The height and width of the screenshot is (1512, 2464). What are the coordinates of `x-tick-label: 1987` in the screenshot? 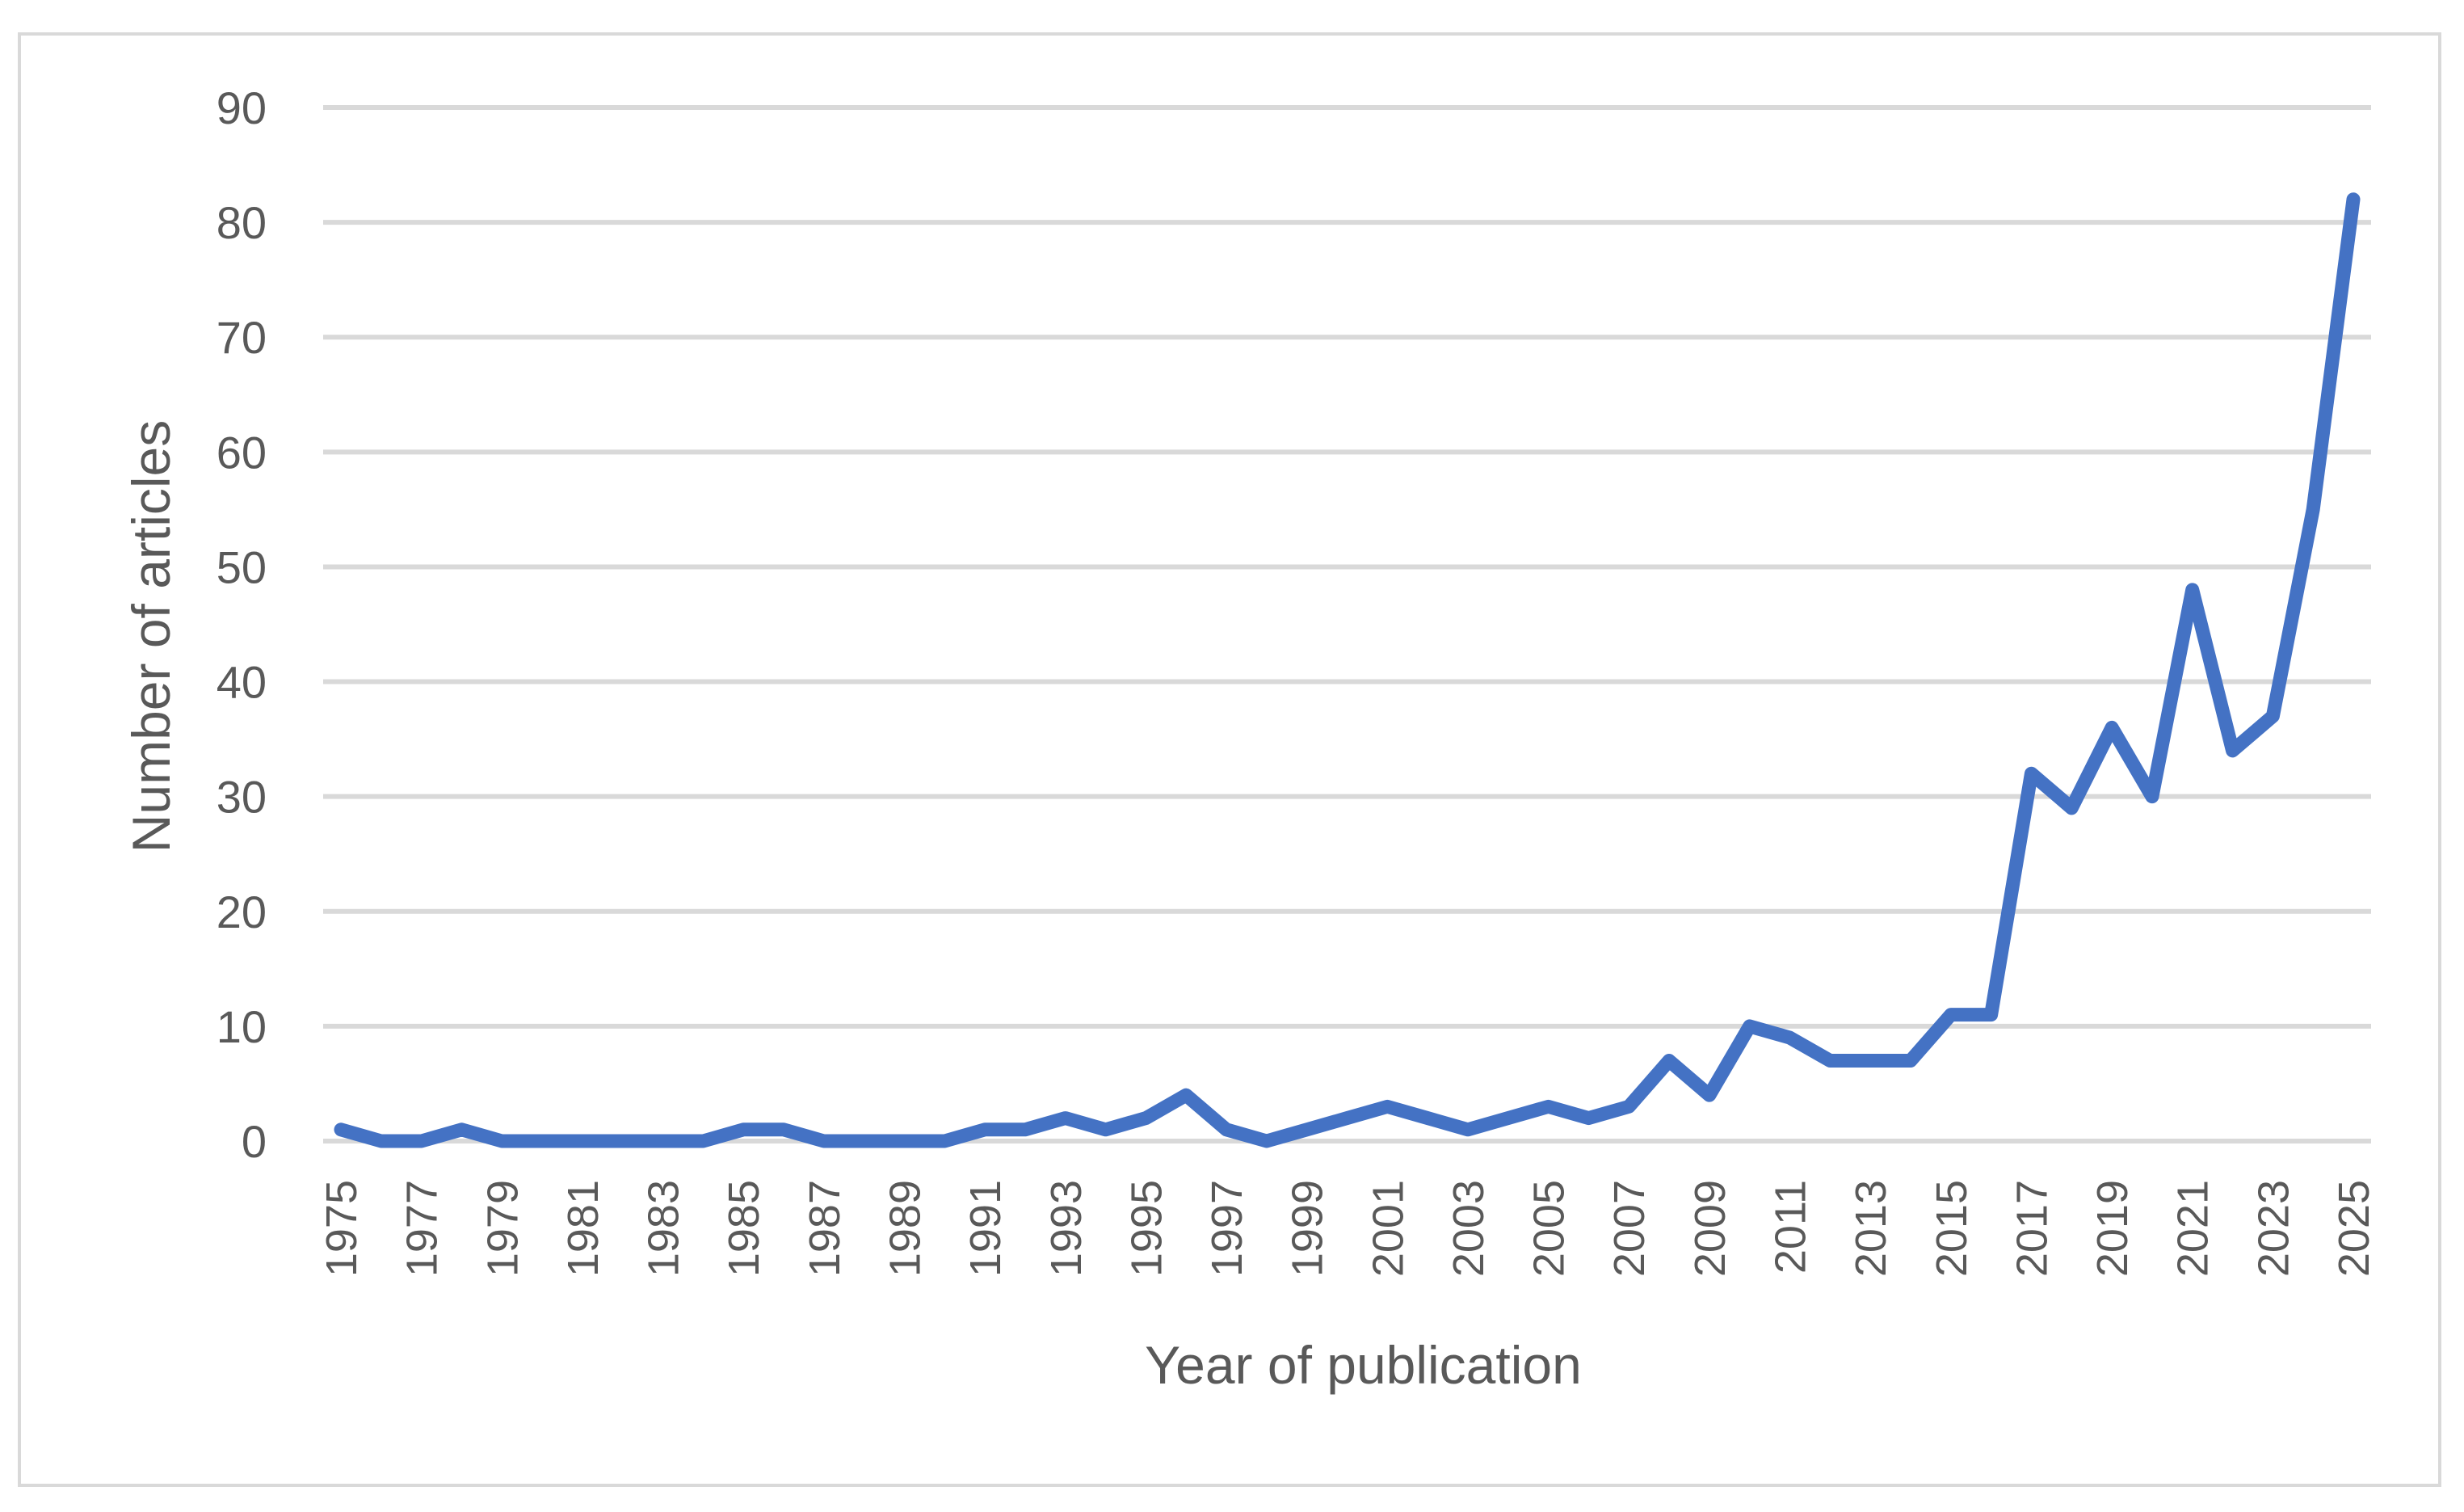 It's located at (825, 1228).